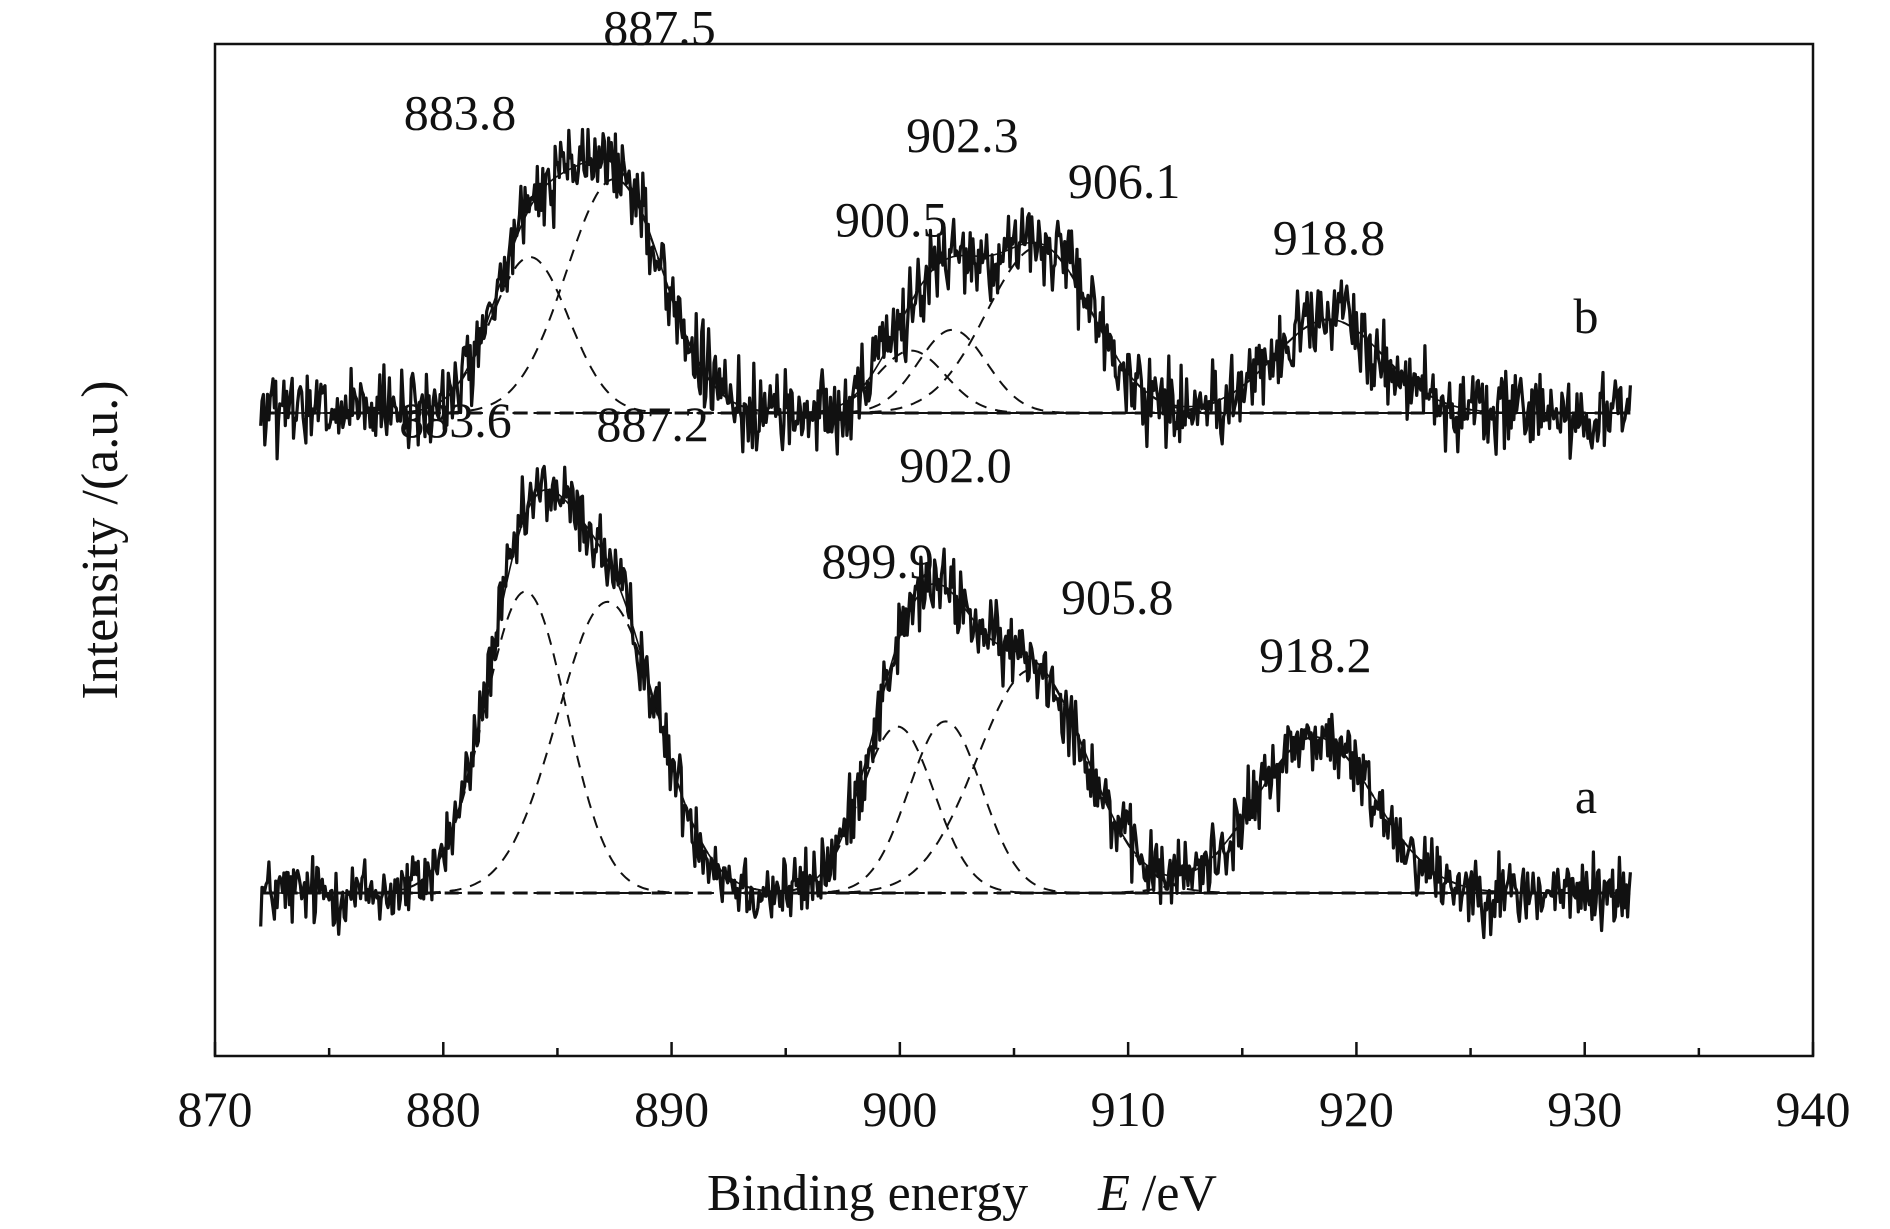  What do you see at coordinates (100, 539) in the screenshot?
I see `y-axis-title: Intensity /(a.u.)` at bounding box center [100, 539].